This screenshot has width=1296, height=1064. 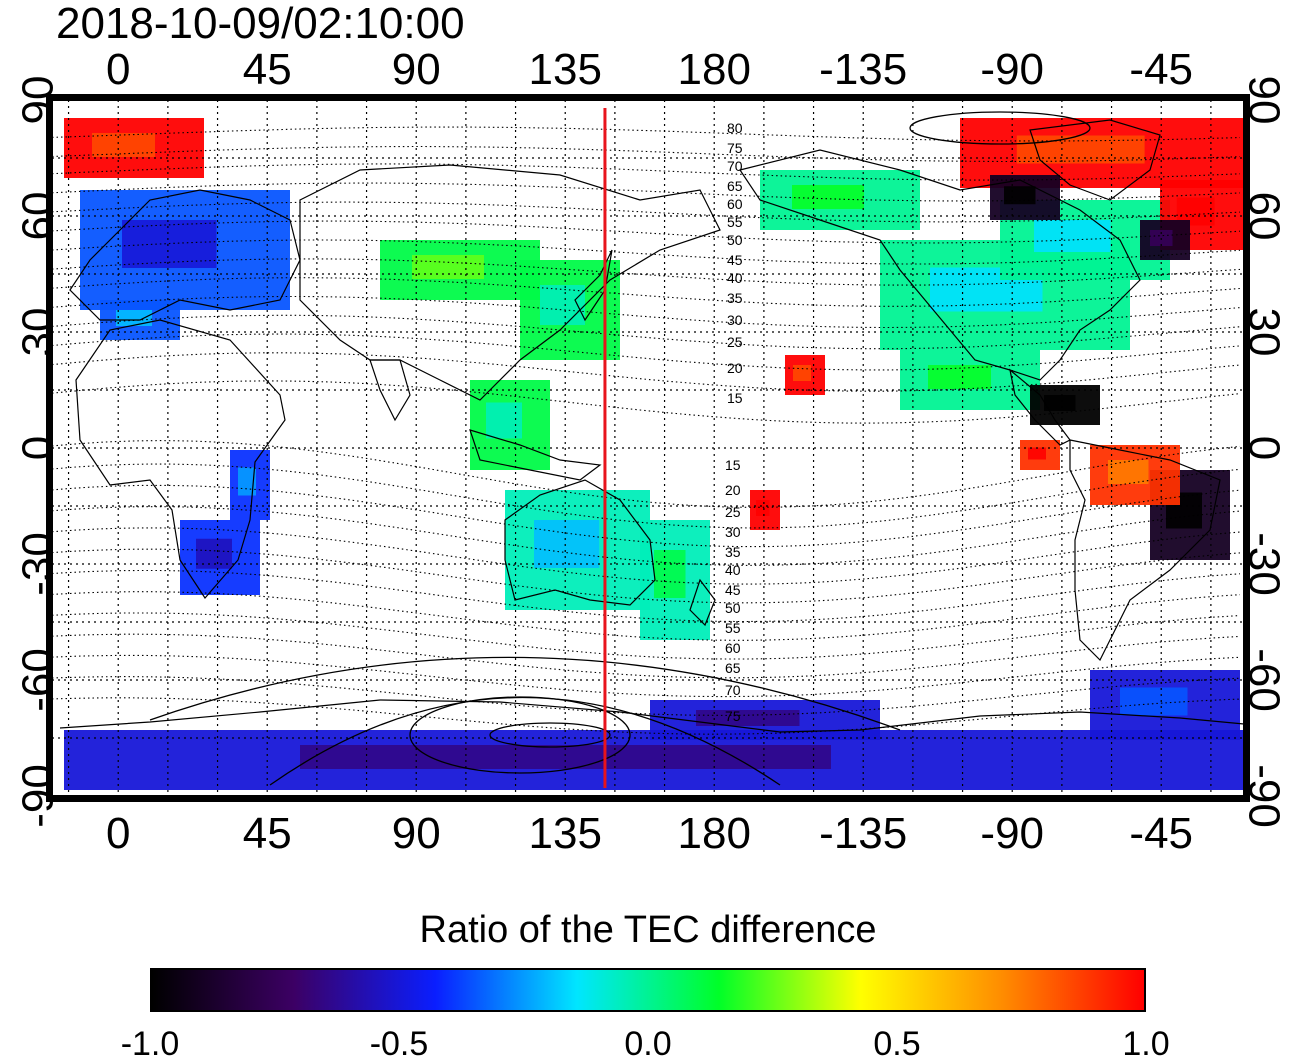 I want to click on lat-tick-label-left: 90, so click(x=38, y=100).